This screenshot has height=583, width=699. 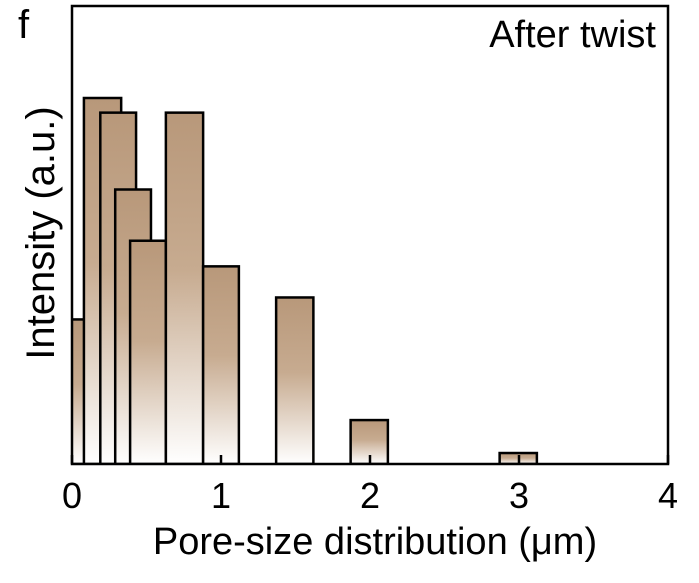 What do you see at coordinates (221, 495) in the screenshot?
I see `x-tick-label: 1` at bounding box center [221, 495].